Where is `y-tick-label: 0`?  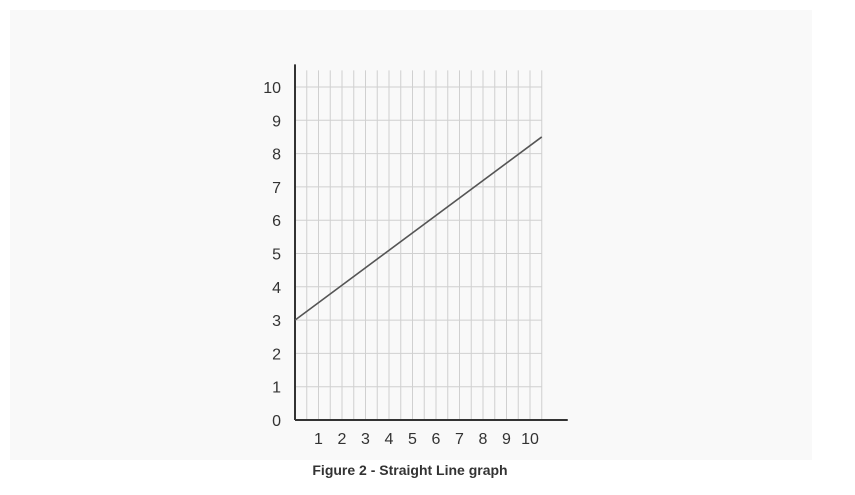
y-tick-label: 0 is located at coordinates (276, 421).